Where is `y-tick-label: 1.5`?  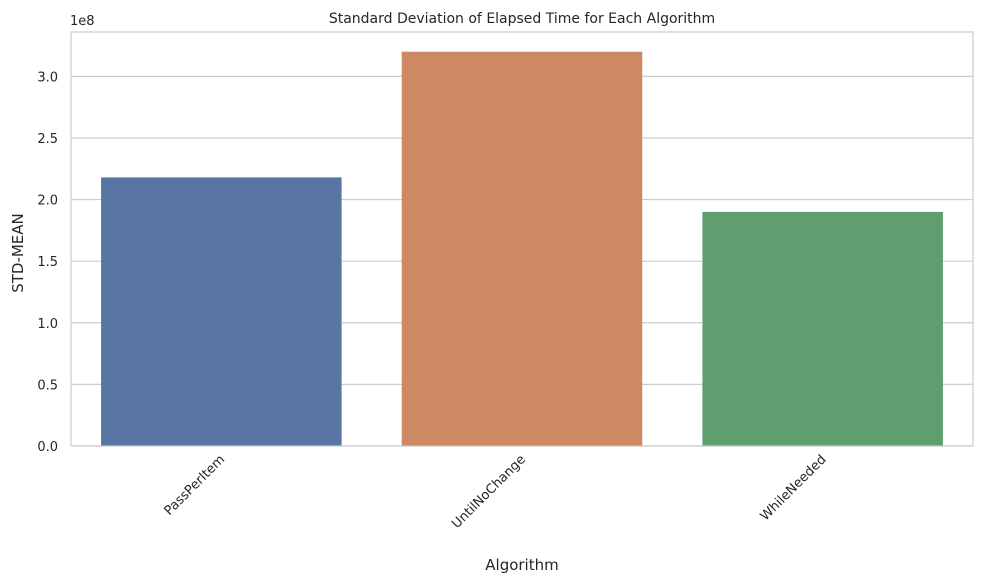 y-tick-label: 1.5 is located at coordinates (47, 262).